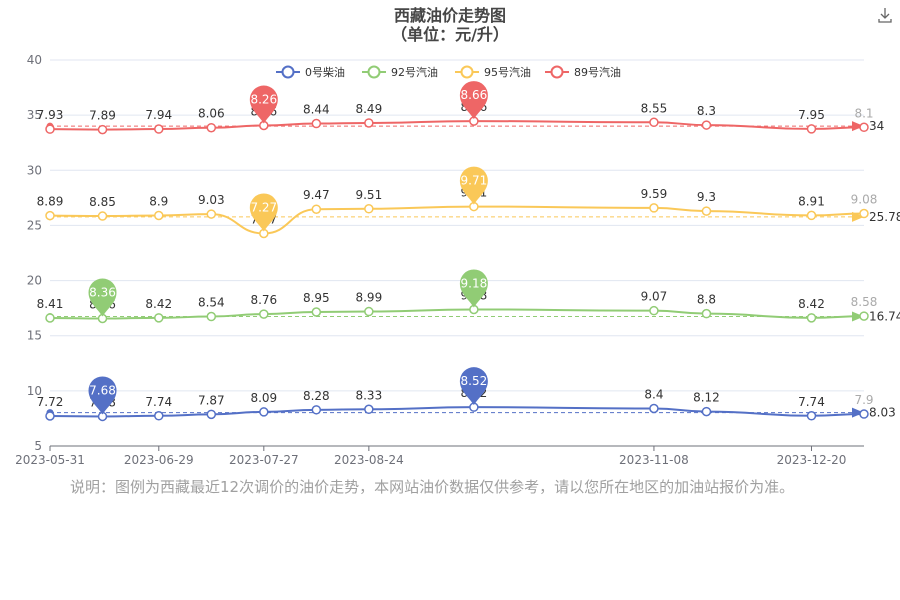  Describe the element at coordinates (316, 298) in the screenshot. I see `data-label: 8.95` at that location.